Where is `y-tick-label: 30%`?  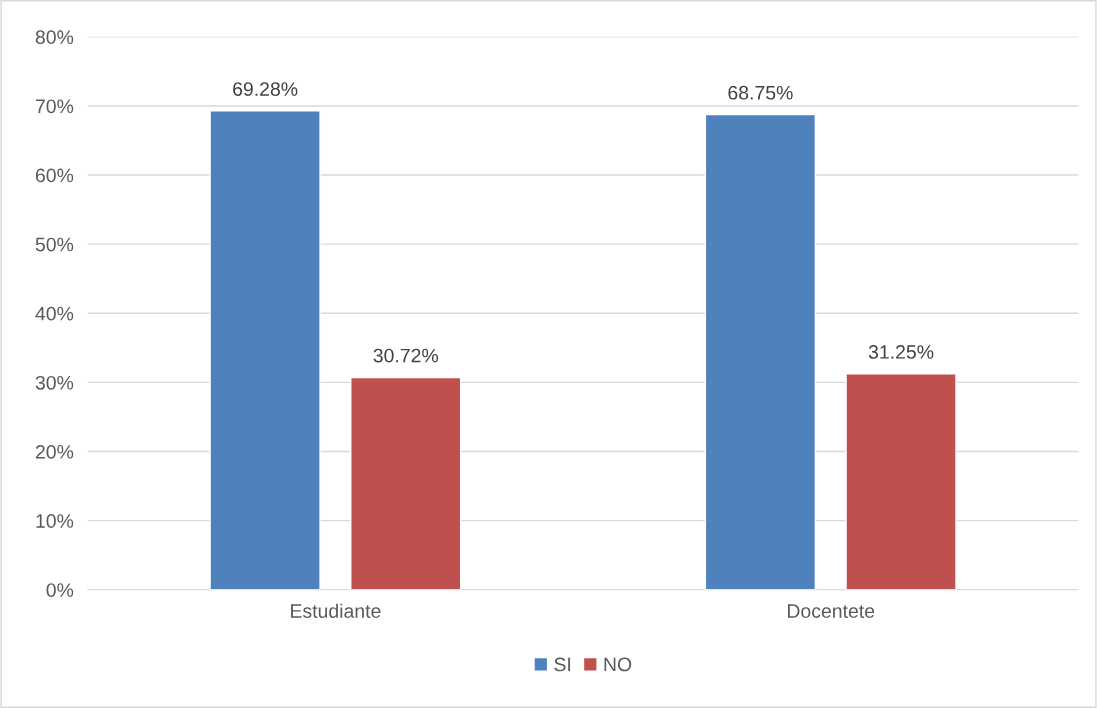
y-tick-label: 30% is located at coordinates (54, 382).